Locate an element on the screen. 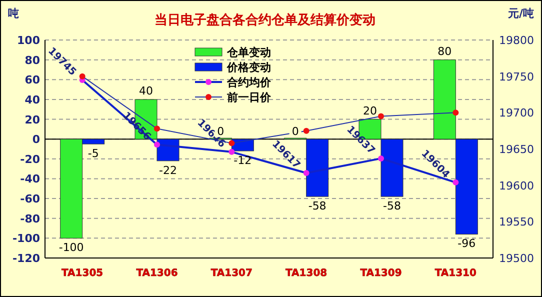  y-tick-label: -120 is located at coordinates (26, 258).